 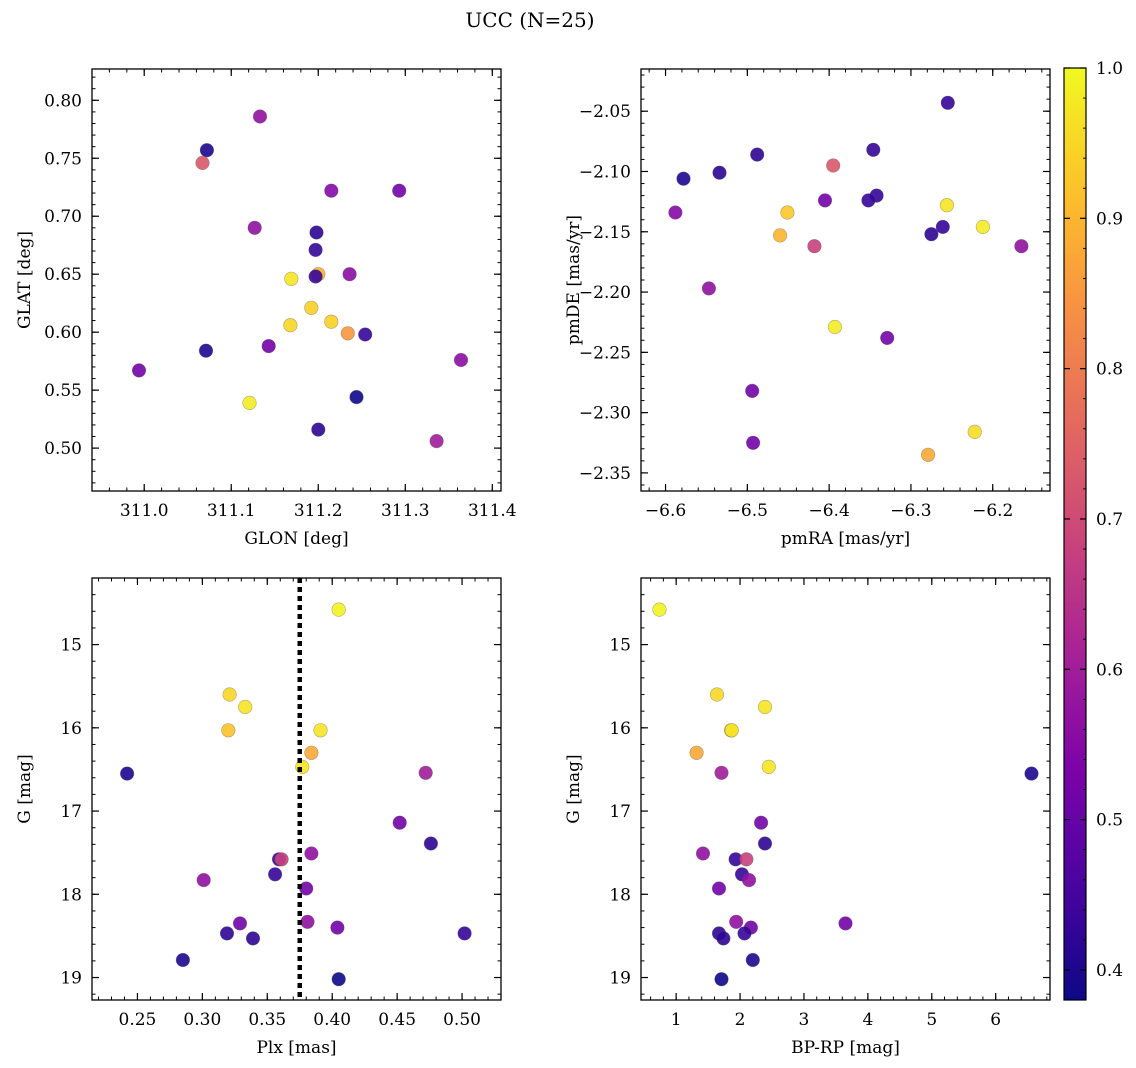 What do you see at coordinates (71, 979) in the screenshot?
I see `y-tick-label: 19` at bounding box center [71, 979].